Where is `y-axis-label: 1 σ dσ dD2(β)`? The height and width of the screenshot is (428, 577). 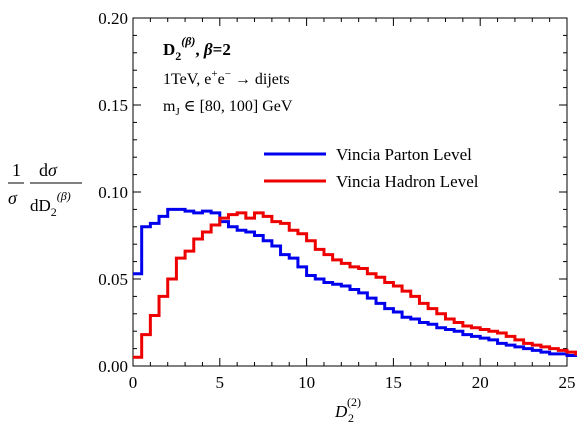
y-axis-label: 1 σ dσ dD2(β) is located at coordinates (45, 189).